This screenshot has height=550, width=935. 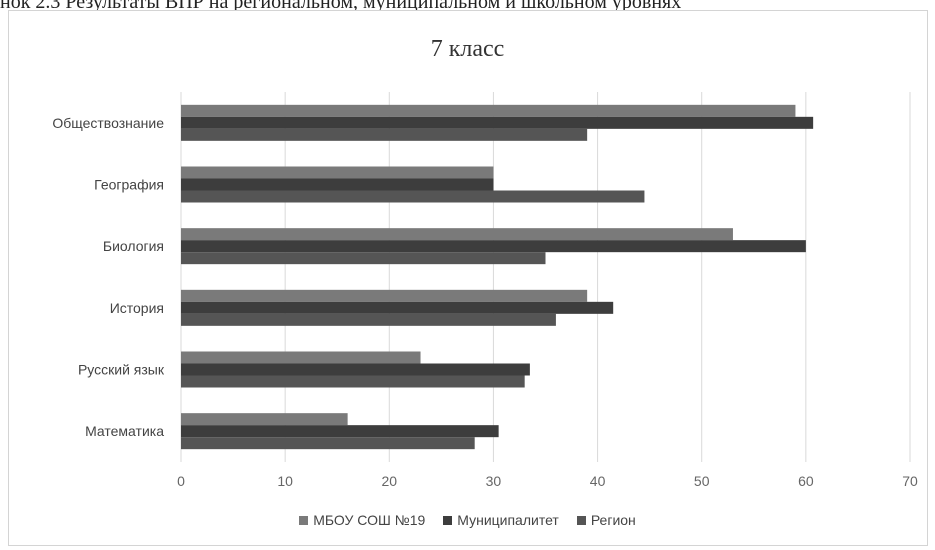 I want to click on legend-item: Муниципалитет, so click(x=501, y=520).